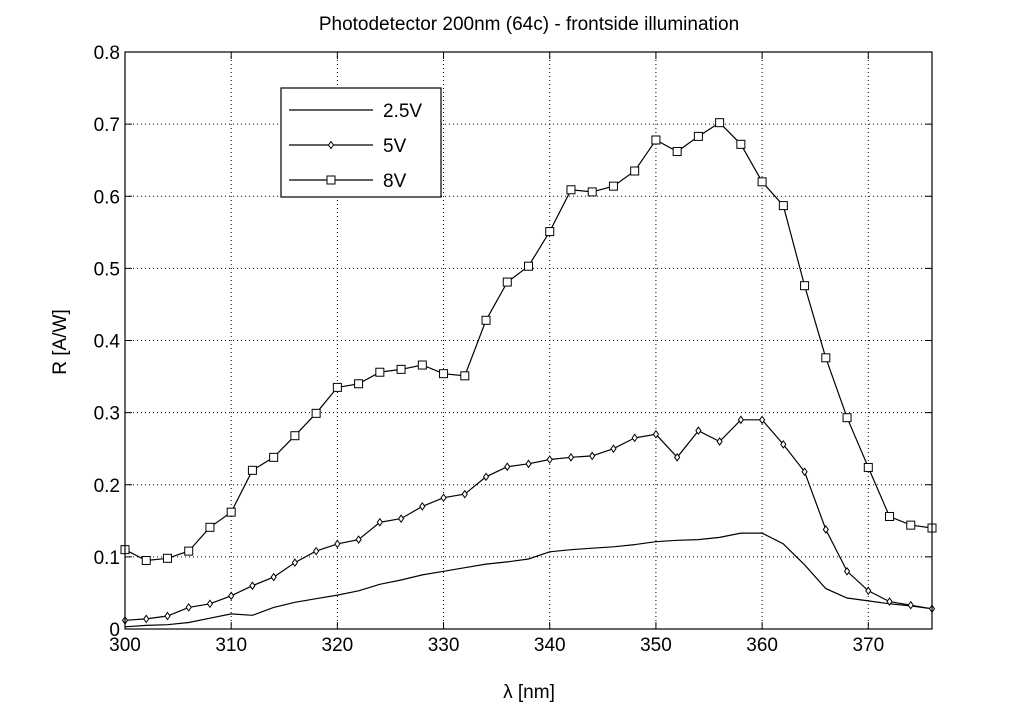 This screenshot has width=1025, height=709. I want to click on legend-label-2.5V: 2.5V, so click(402, 111).